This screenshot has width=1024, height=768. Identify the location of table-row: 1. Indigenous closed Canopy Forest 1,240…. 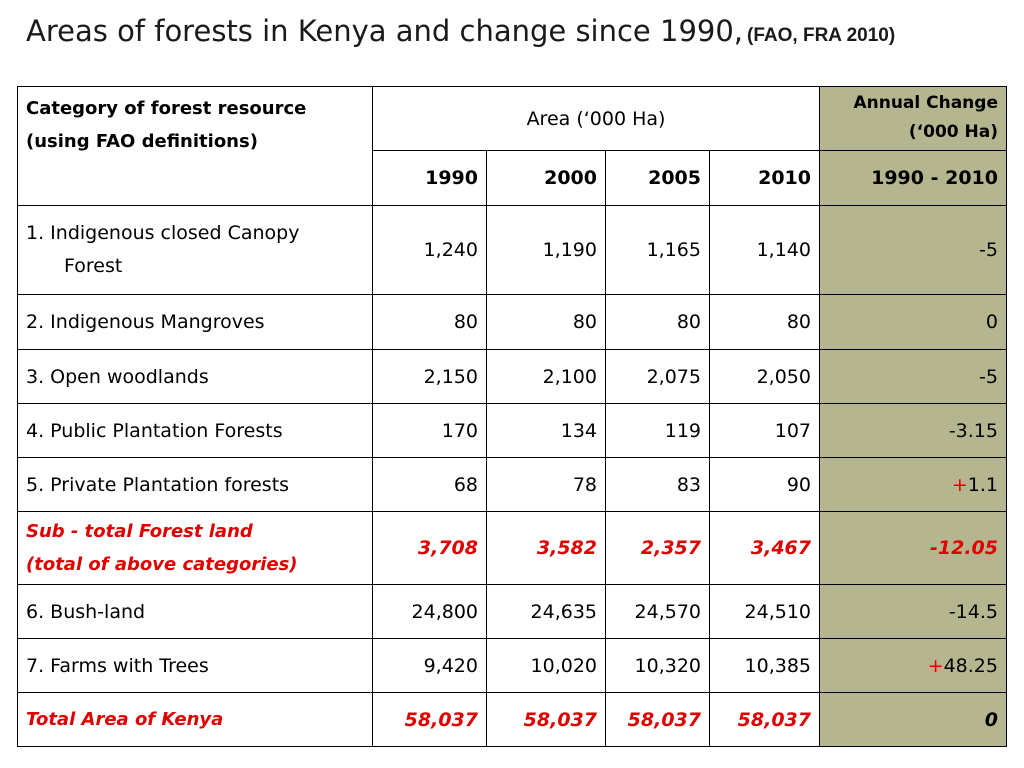
(512, 250).